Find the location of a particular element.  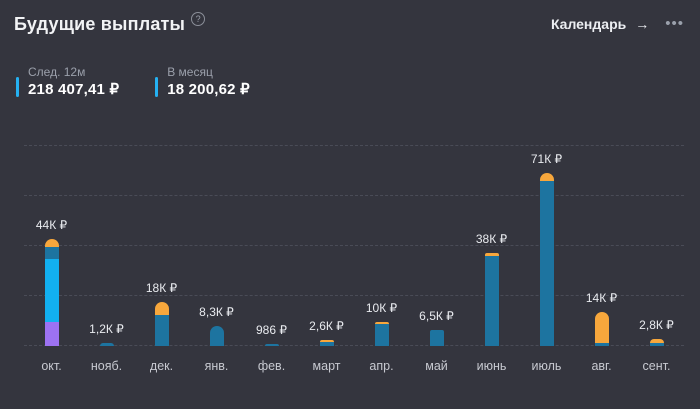

bar-value-label: 986 ₽ is located at coordinates (271, 329).